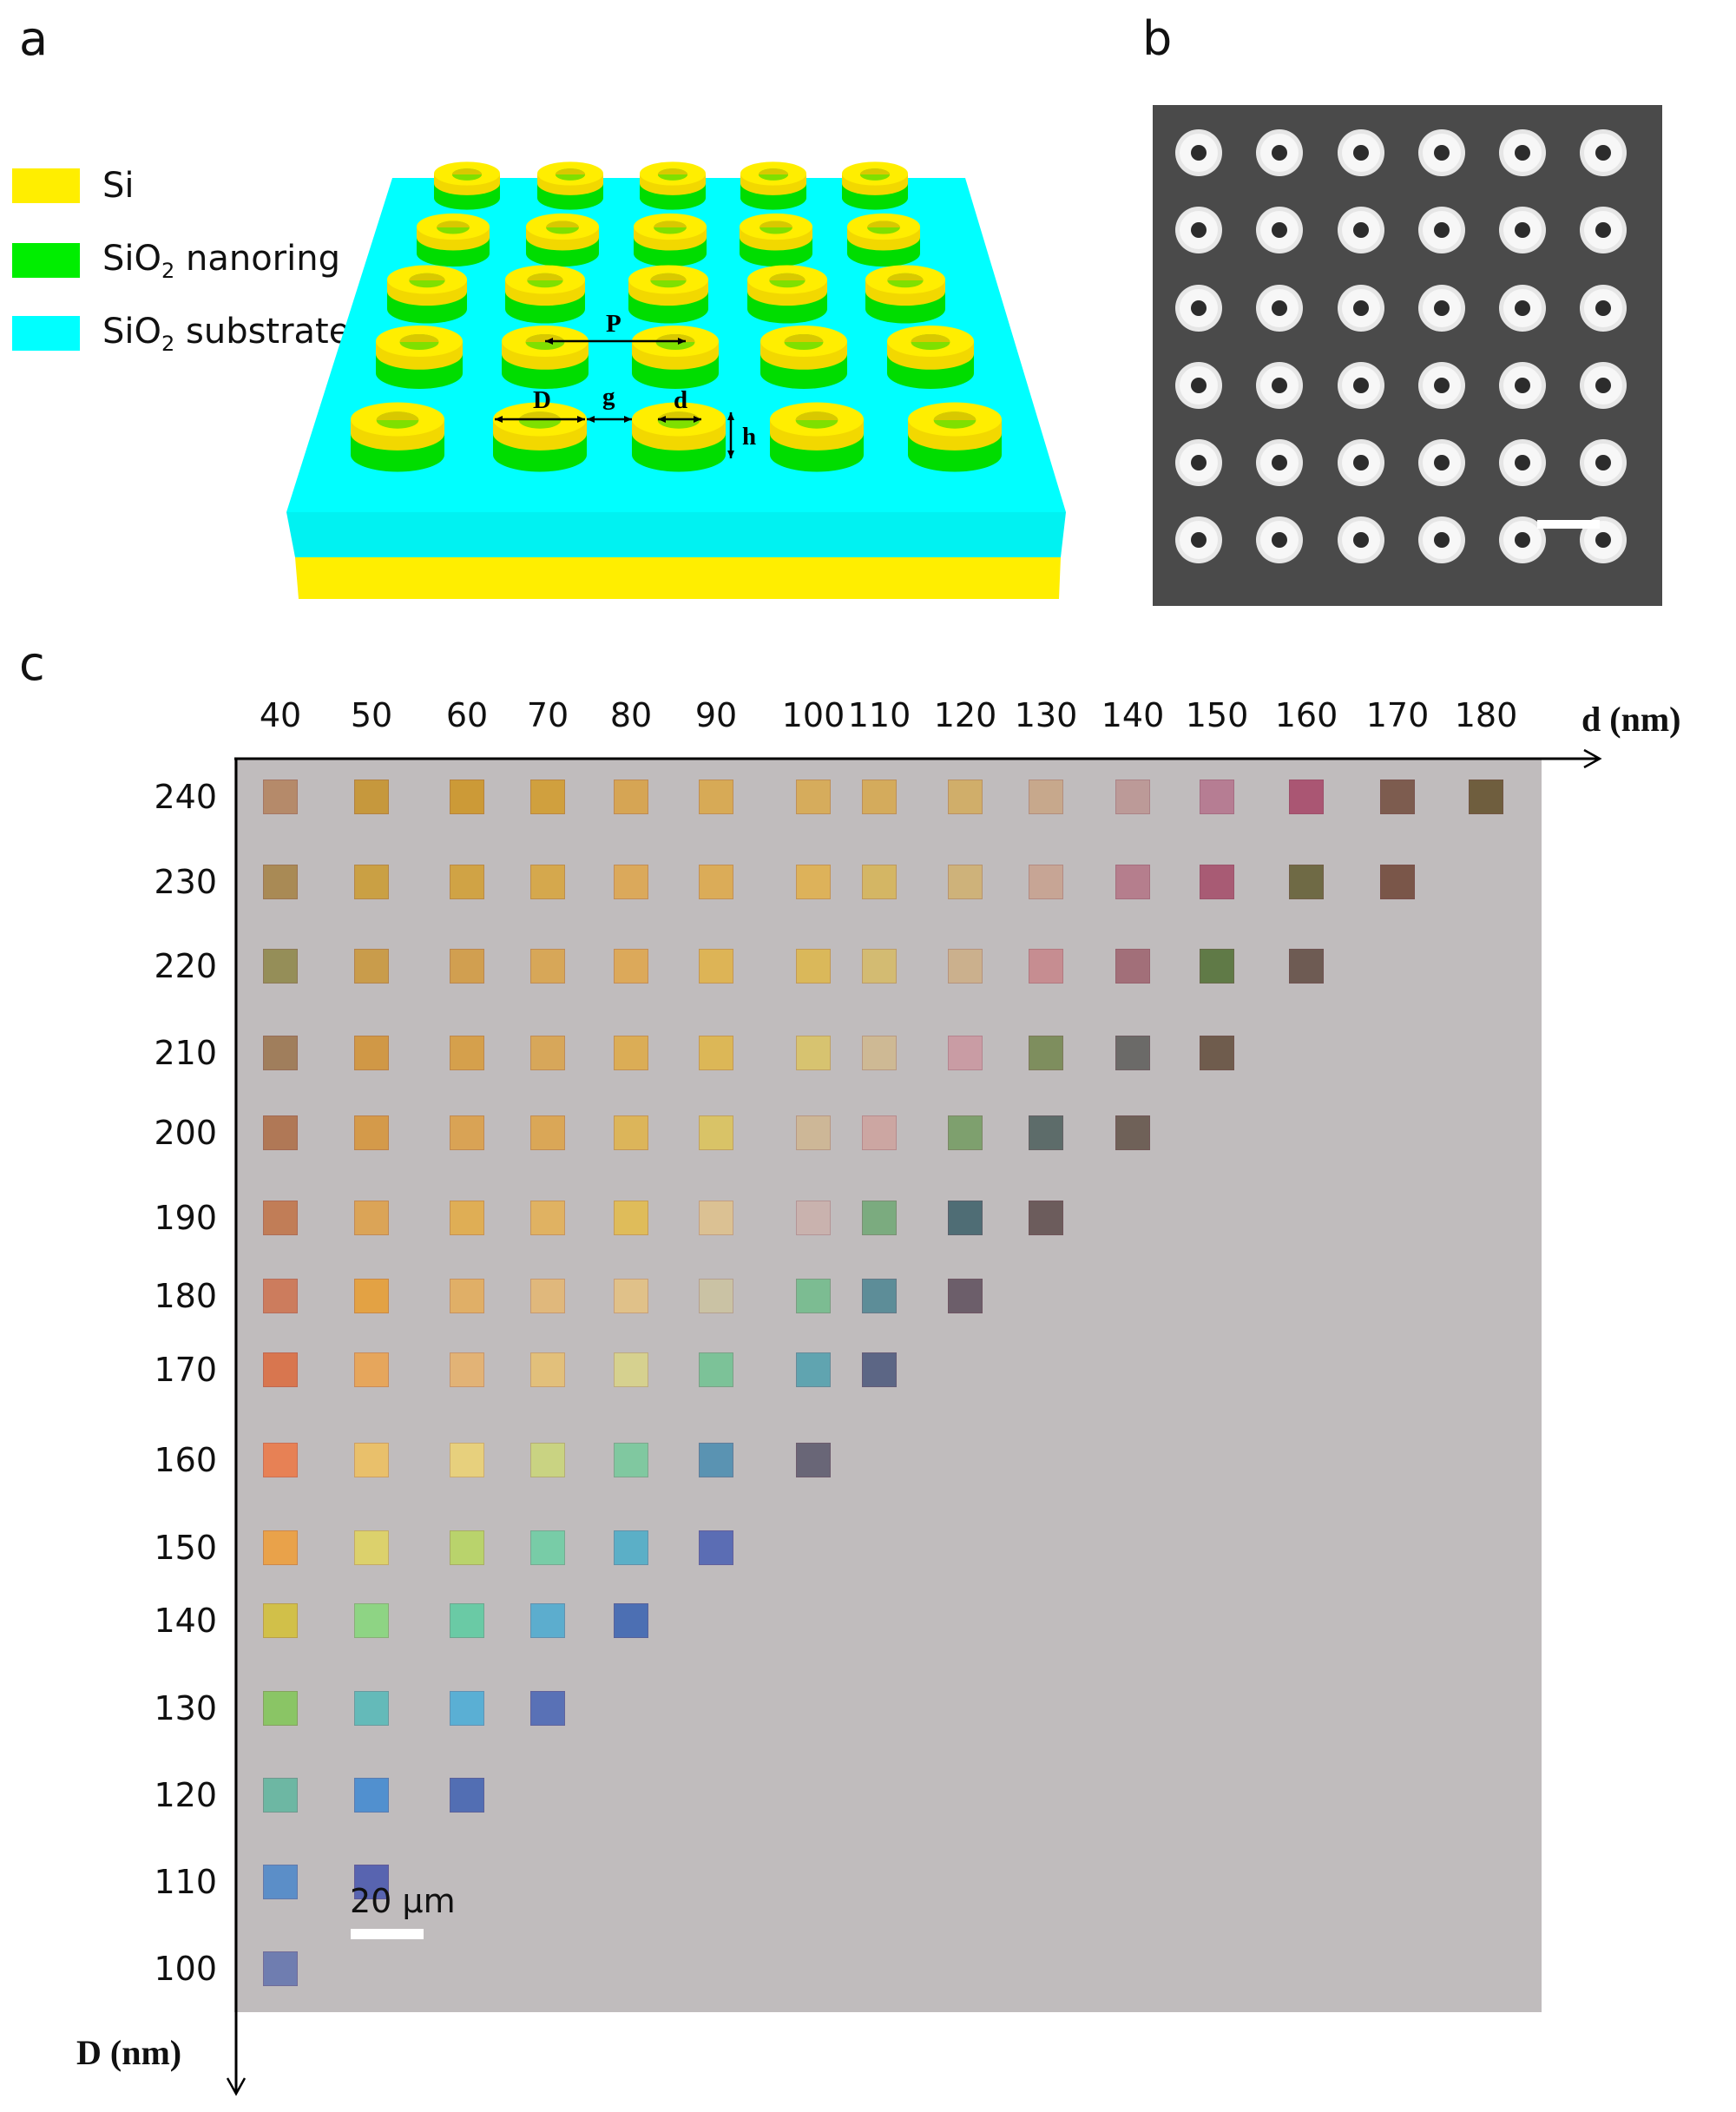 The width and height of the screenshot is (1736, 2112). I want to click on y-tick-label: 110, so click(185, 1882).